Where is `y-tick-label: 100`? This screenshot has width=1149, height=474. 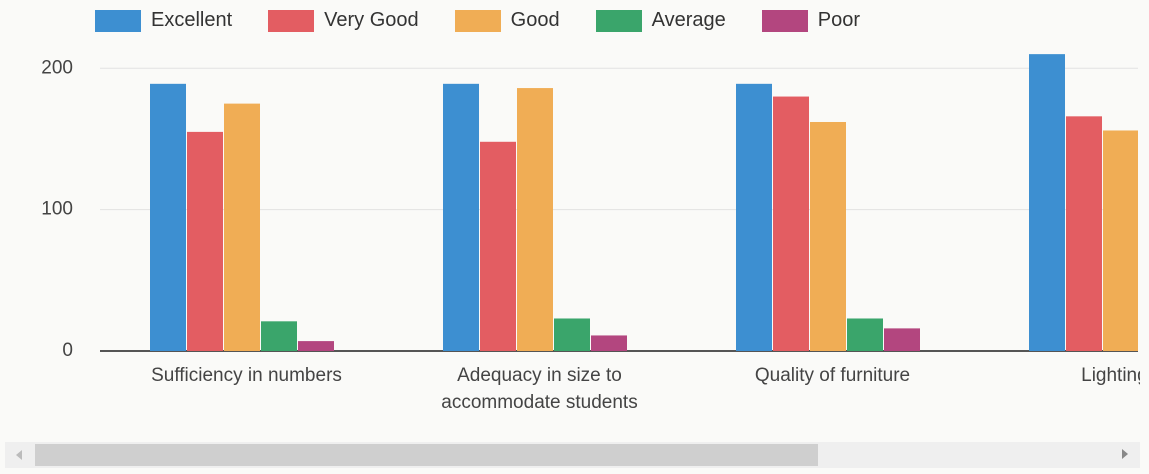 y-tick-label: 100 is located at coordinates (57, 209).